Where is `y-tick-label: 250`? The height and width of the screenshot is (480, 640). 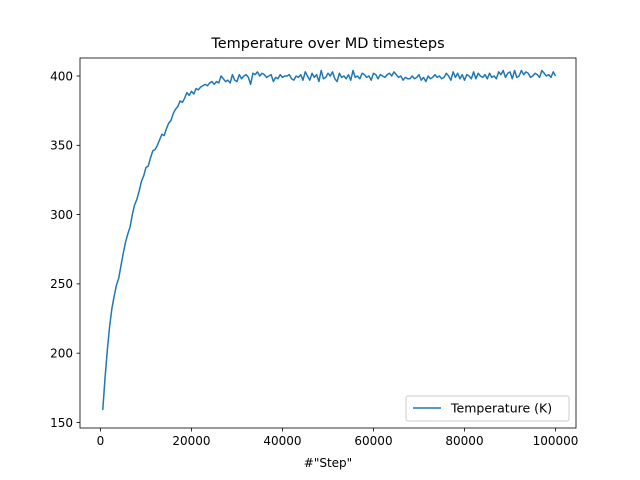
y-tick-label: 250 is located at coordinates (61, 284).